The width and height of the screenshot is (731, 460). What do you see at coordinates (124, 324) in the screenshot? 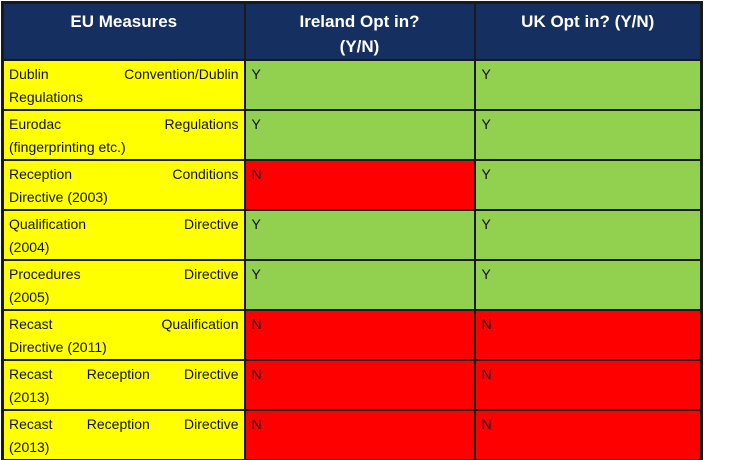
I see `measure-line: Recast Qualification` at bounding box center [124, 324].